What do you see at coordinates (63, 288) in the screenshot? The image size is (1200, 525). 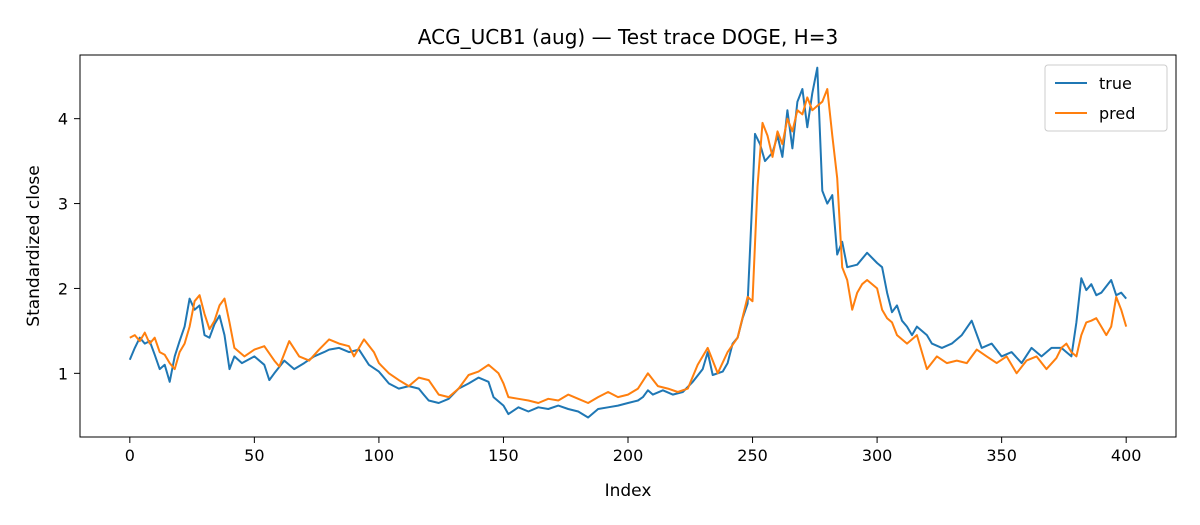 I see `y-tick-label: 2` at bounding box center [63, 288].